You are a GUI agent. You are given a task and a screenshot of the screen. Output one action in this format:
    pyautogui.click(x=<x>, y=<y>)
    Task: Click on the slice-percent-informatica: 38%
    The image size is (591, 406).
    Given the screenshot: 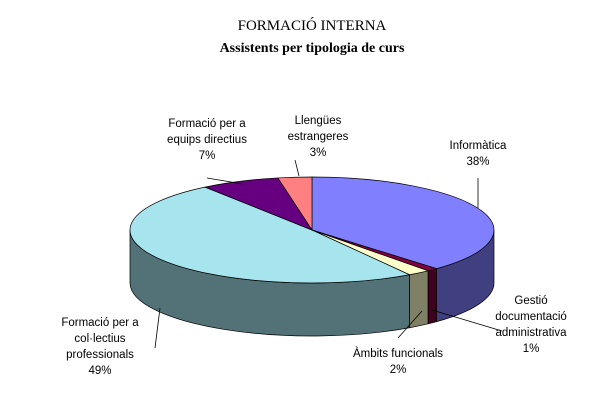 What is the action you would take?
    pyautogui.click(x=477, y=162)
    